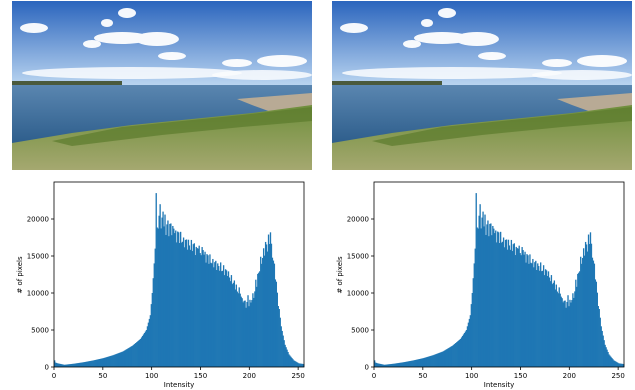 The width and height of the screenshot is (635, 390). What do you see at coordinates (617, 376) in the screenshot?
I see `x-tick-label: 250` at bounding box center [617, 376].